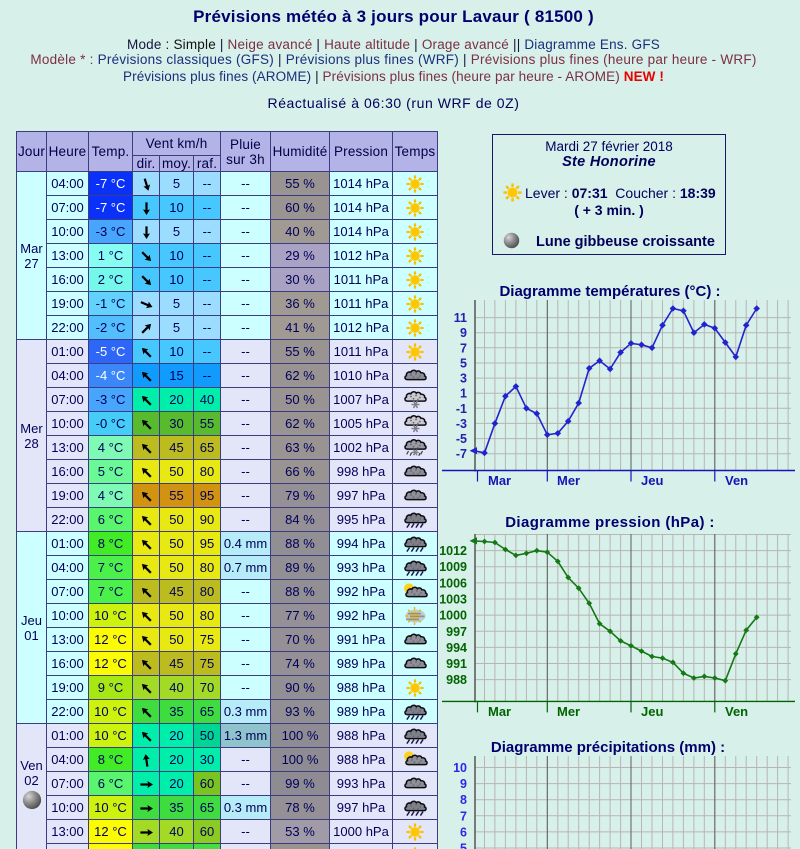 The width and height of the screenshot is (800, 849). What do you see at coordinates (456, 648) in the screenshot?
I see `svg-text: 994` at bounding box center [456, 648].